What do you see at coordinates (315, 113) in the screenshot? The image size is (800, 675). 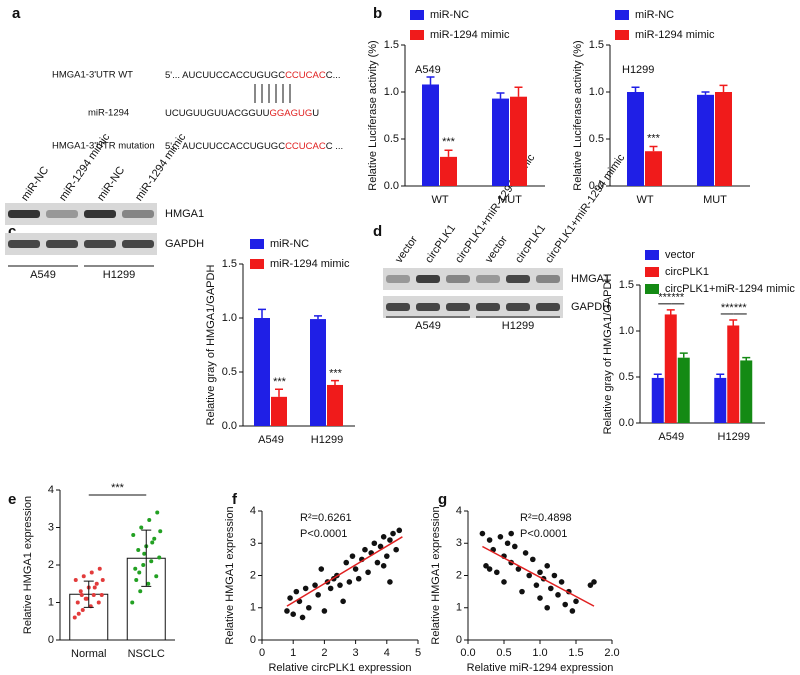 I see `sequence-part: U` at bounding box center [315, 113].